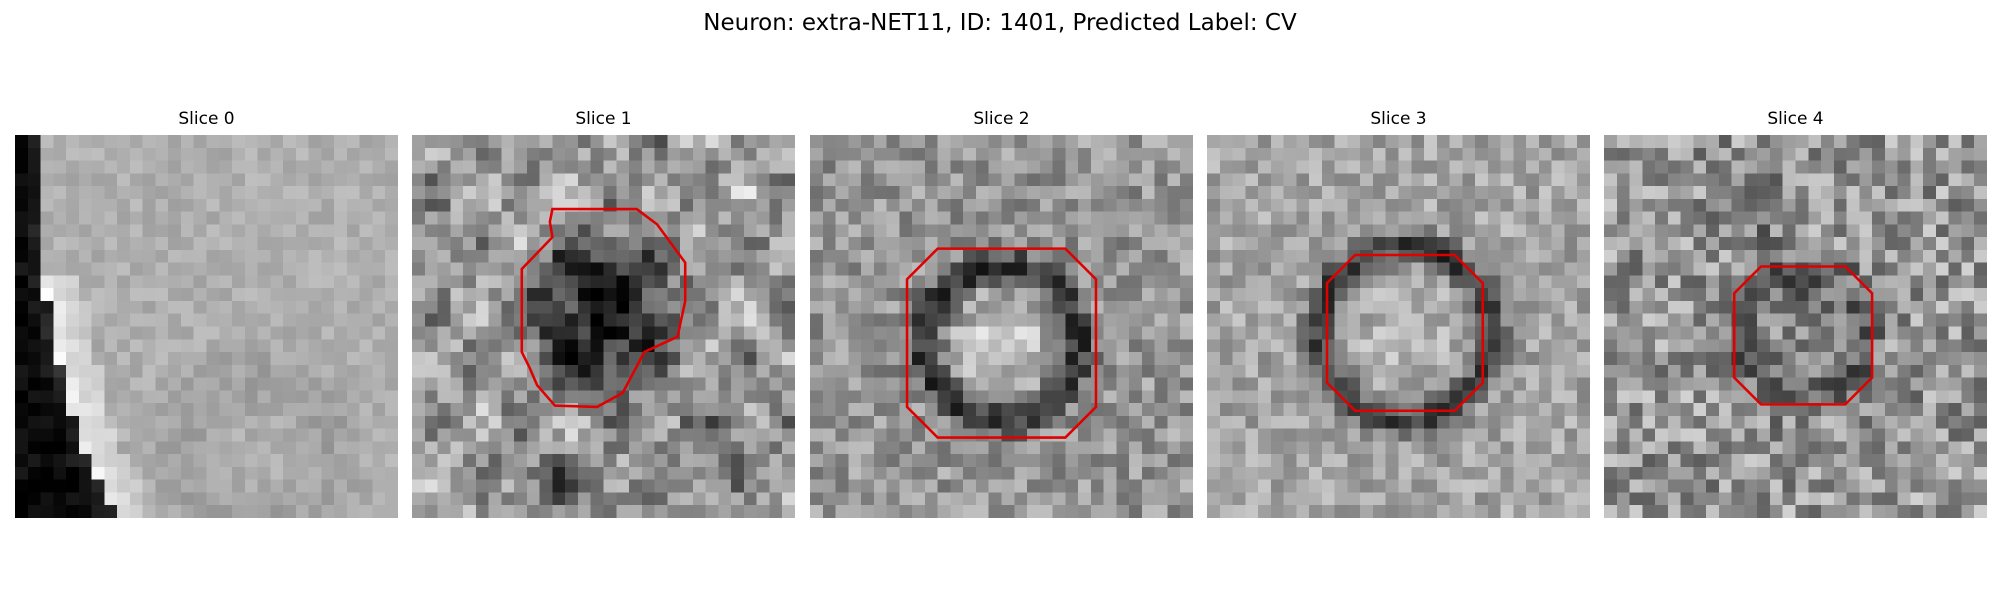 This screenshot has width=2000, height=600. What do you see at coordinates (1795, 119) in the screenshot?
I see `slice-title-4: Slice 4` at bounding box center [1795, 119].